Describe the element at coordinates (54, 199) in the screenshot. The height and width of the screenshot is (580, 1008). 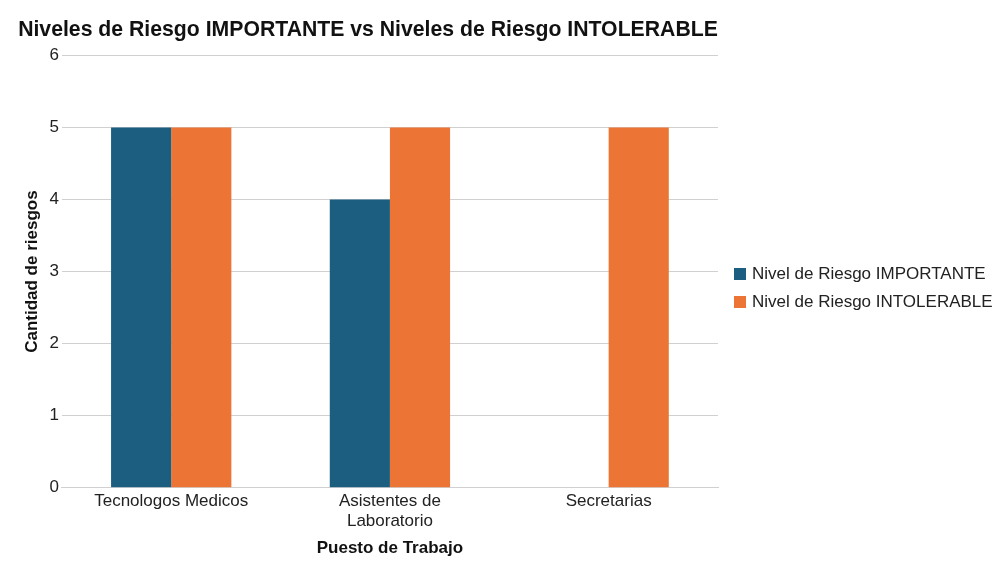
I see `y-tick-label: 4` at that location.